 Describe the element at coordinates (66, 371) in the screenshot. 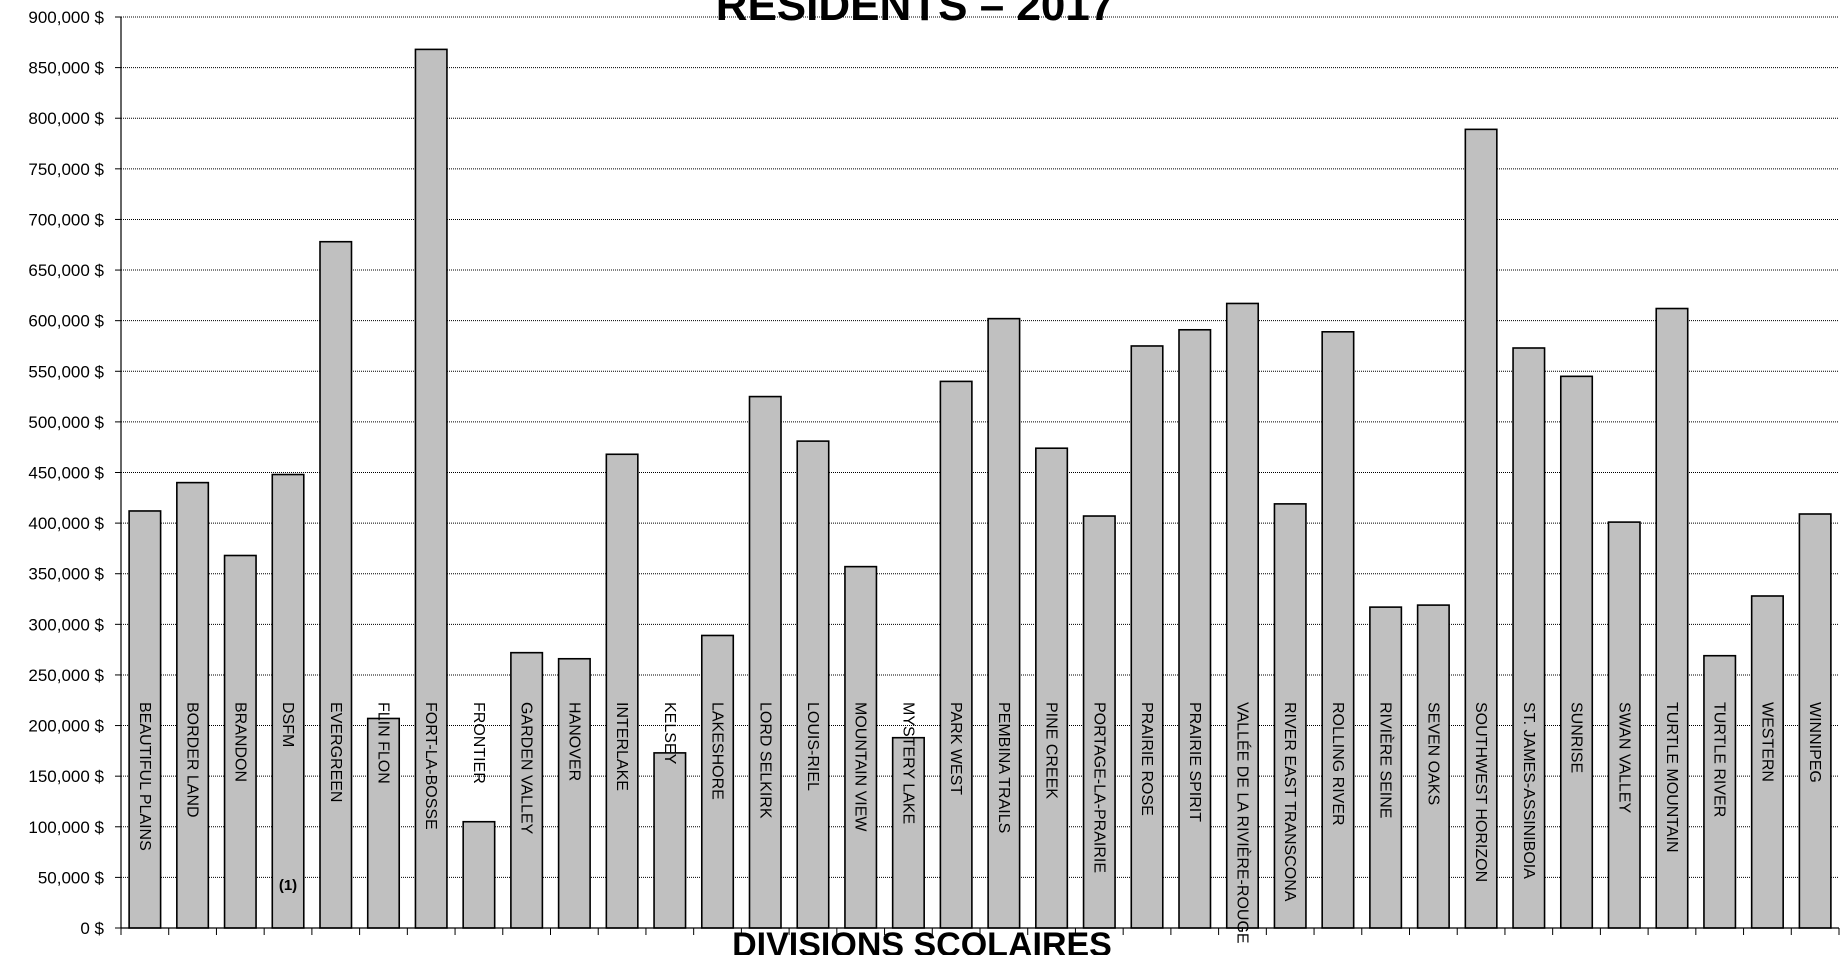

I see `y-tick-label: 550,000 $` at that location.